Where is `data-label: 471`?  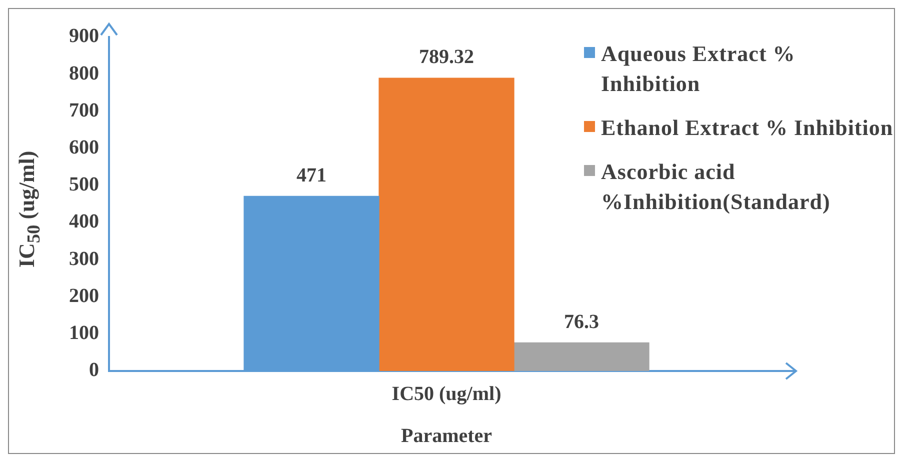
data-label: 471 is located at coordinates (311, 175).